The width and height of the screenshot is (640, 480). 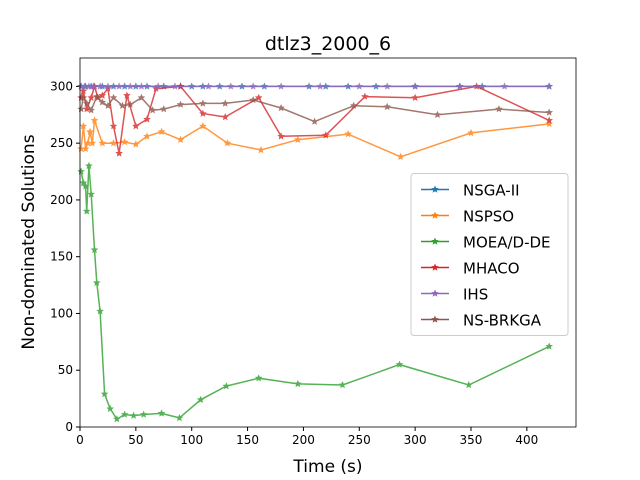 What do you see at coordinates (303, 440) in the screenshot?
I see `x-tick-label: 200` at bounding box center [303, 440].